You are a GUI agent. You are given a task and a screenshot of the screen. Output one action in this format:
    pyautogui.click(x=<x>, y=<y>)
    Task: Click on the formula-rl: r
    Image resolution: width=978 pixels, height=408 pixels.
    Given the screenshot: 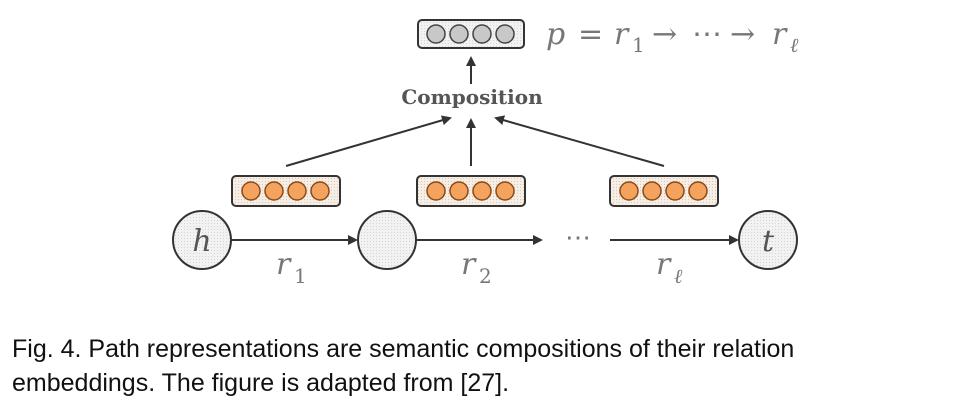 What is the action you would take?
    pyautogui.click(x=780, y=34)
    